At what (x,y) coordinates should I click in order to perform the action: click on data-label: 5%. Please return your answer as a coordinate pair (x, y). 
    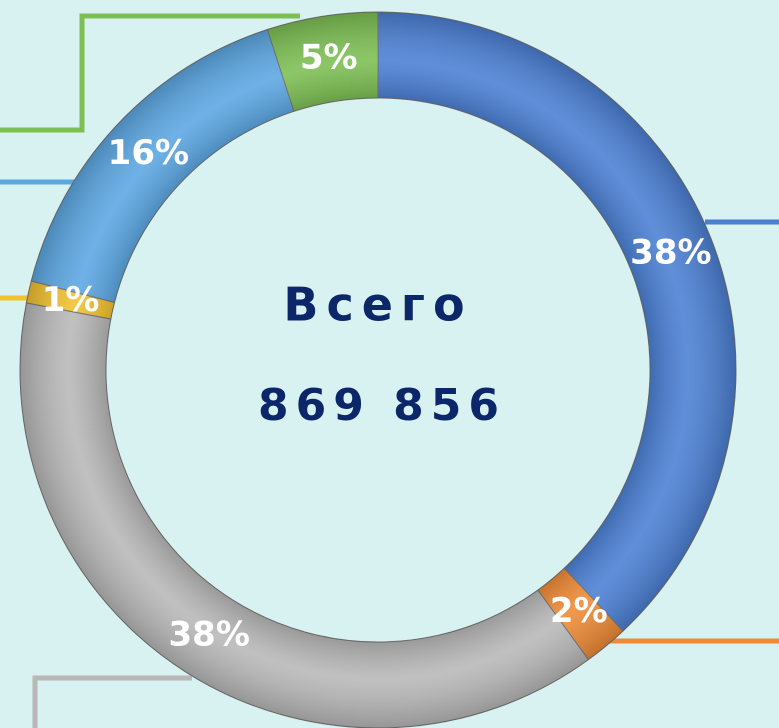
    Looking at the image, I should click on (329, 57).